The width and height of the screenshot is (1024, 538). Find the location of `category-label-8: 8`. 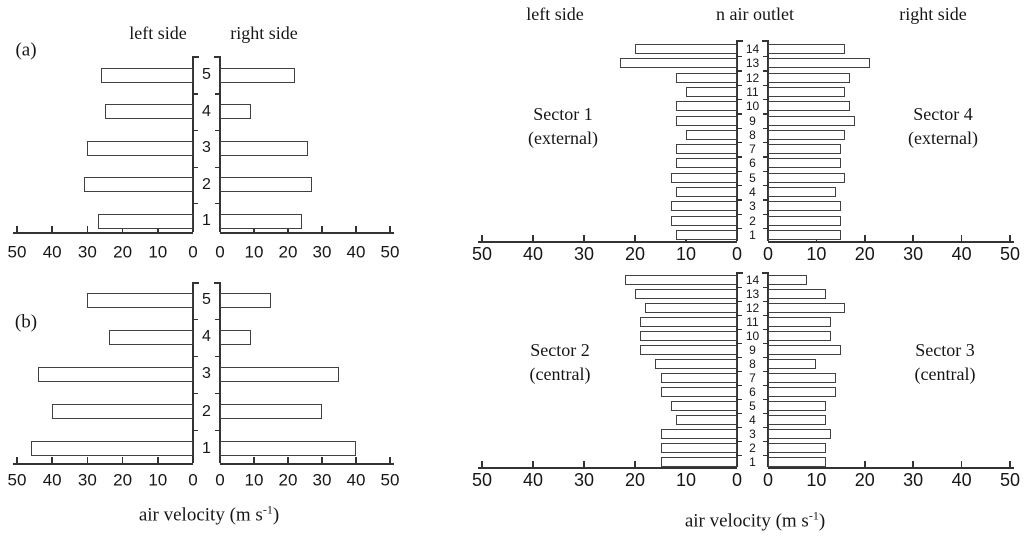

category-label-8: 8 is located at coordinates (752, 134).